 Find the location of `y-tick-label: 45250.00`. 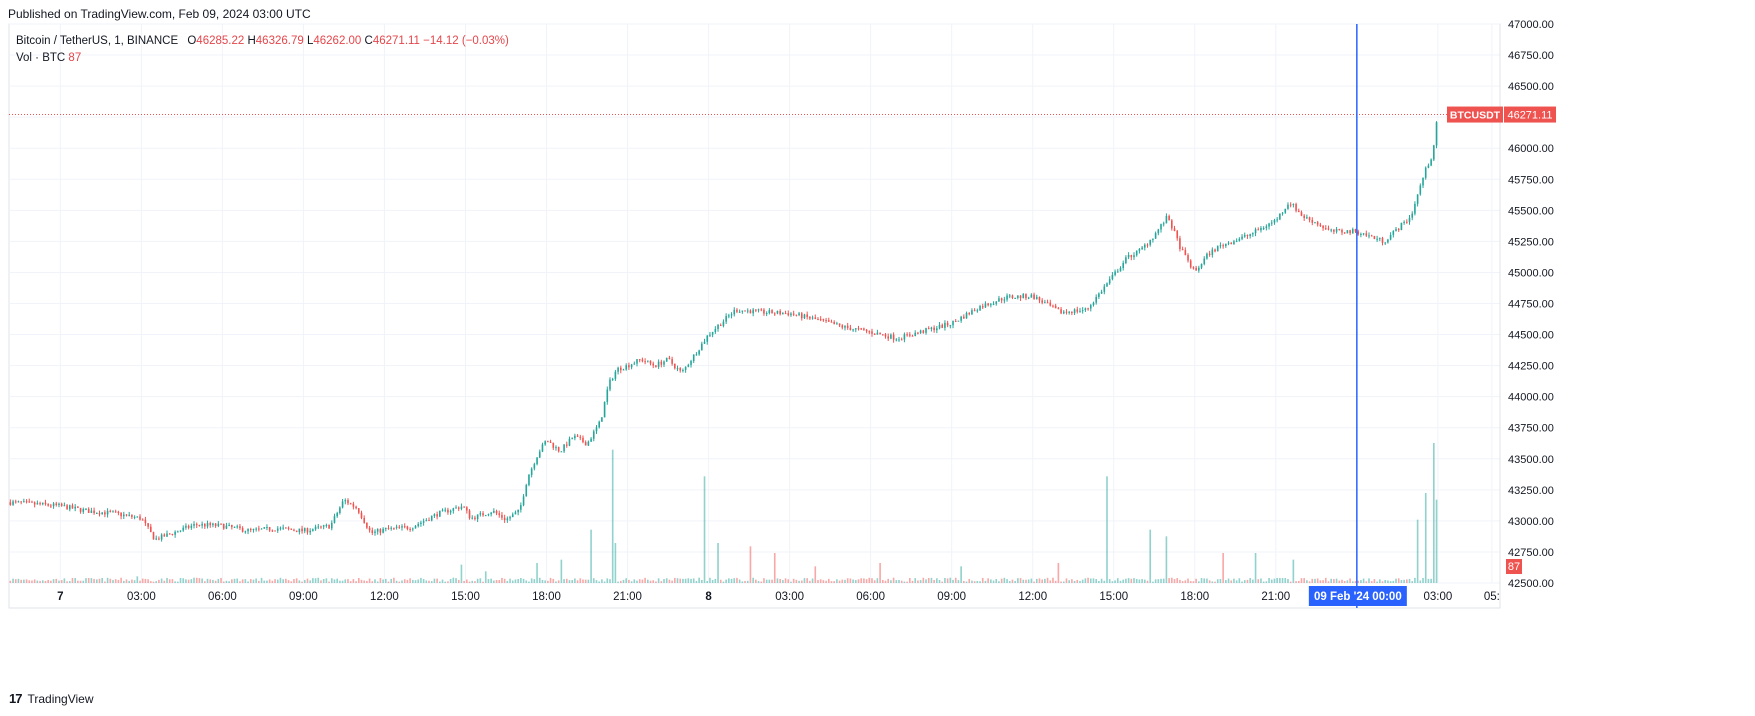

y-tick-label: 45250.00 is located at coordinates (1531, 242).